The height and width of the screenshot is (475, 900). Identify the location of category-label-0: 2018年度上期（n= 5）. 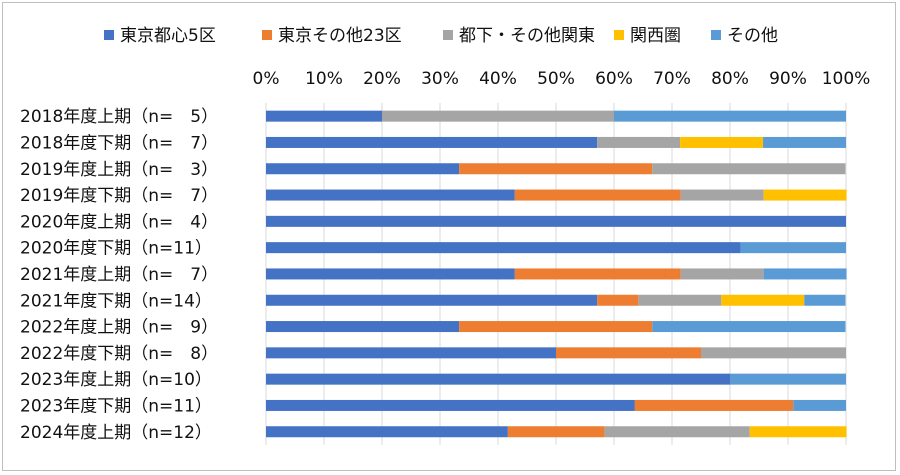
(119, 117).